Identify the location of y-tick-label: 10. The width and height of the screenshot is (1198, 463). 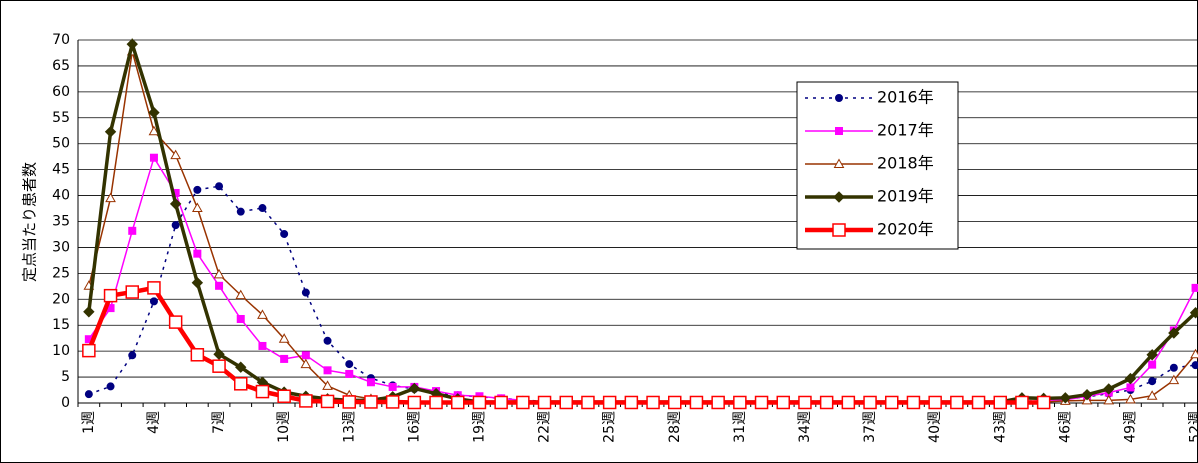
(61, 351).